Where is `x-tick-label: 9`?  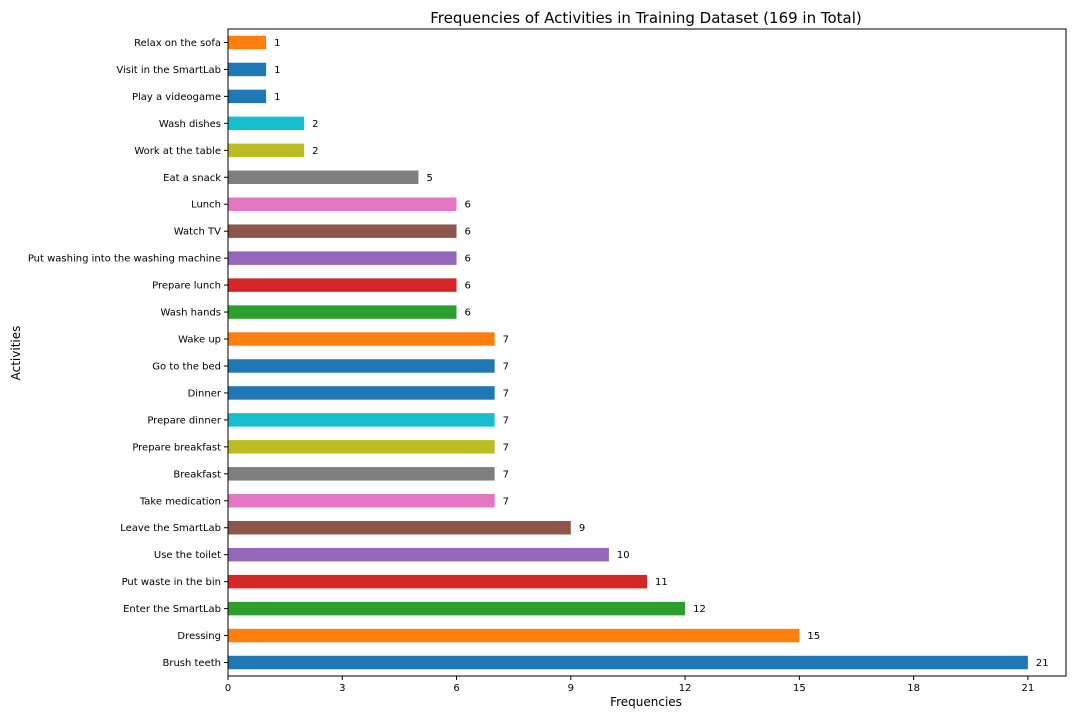
x-tick-label: 9 is located at coordinates (571, 688).